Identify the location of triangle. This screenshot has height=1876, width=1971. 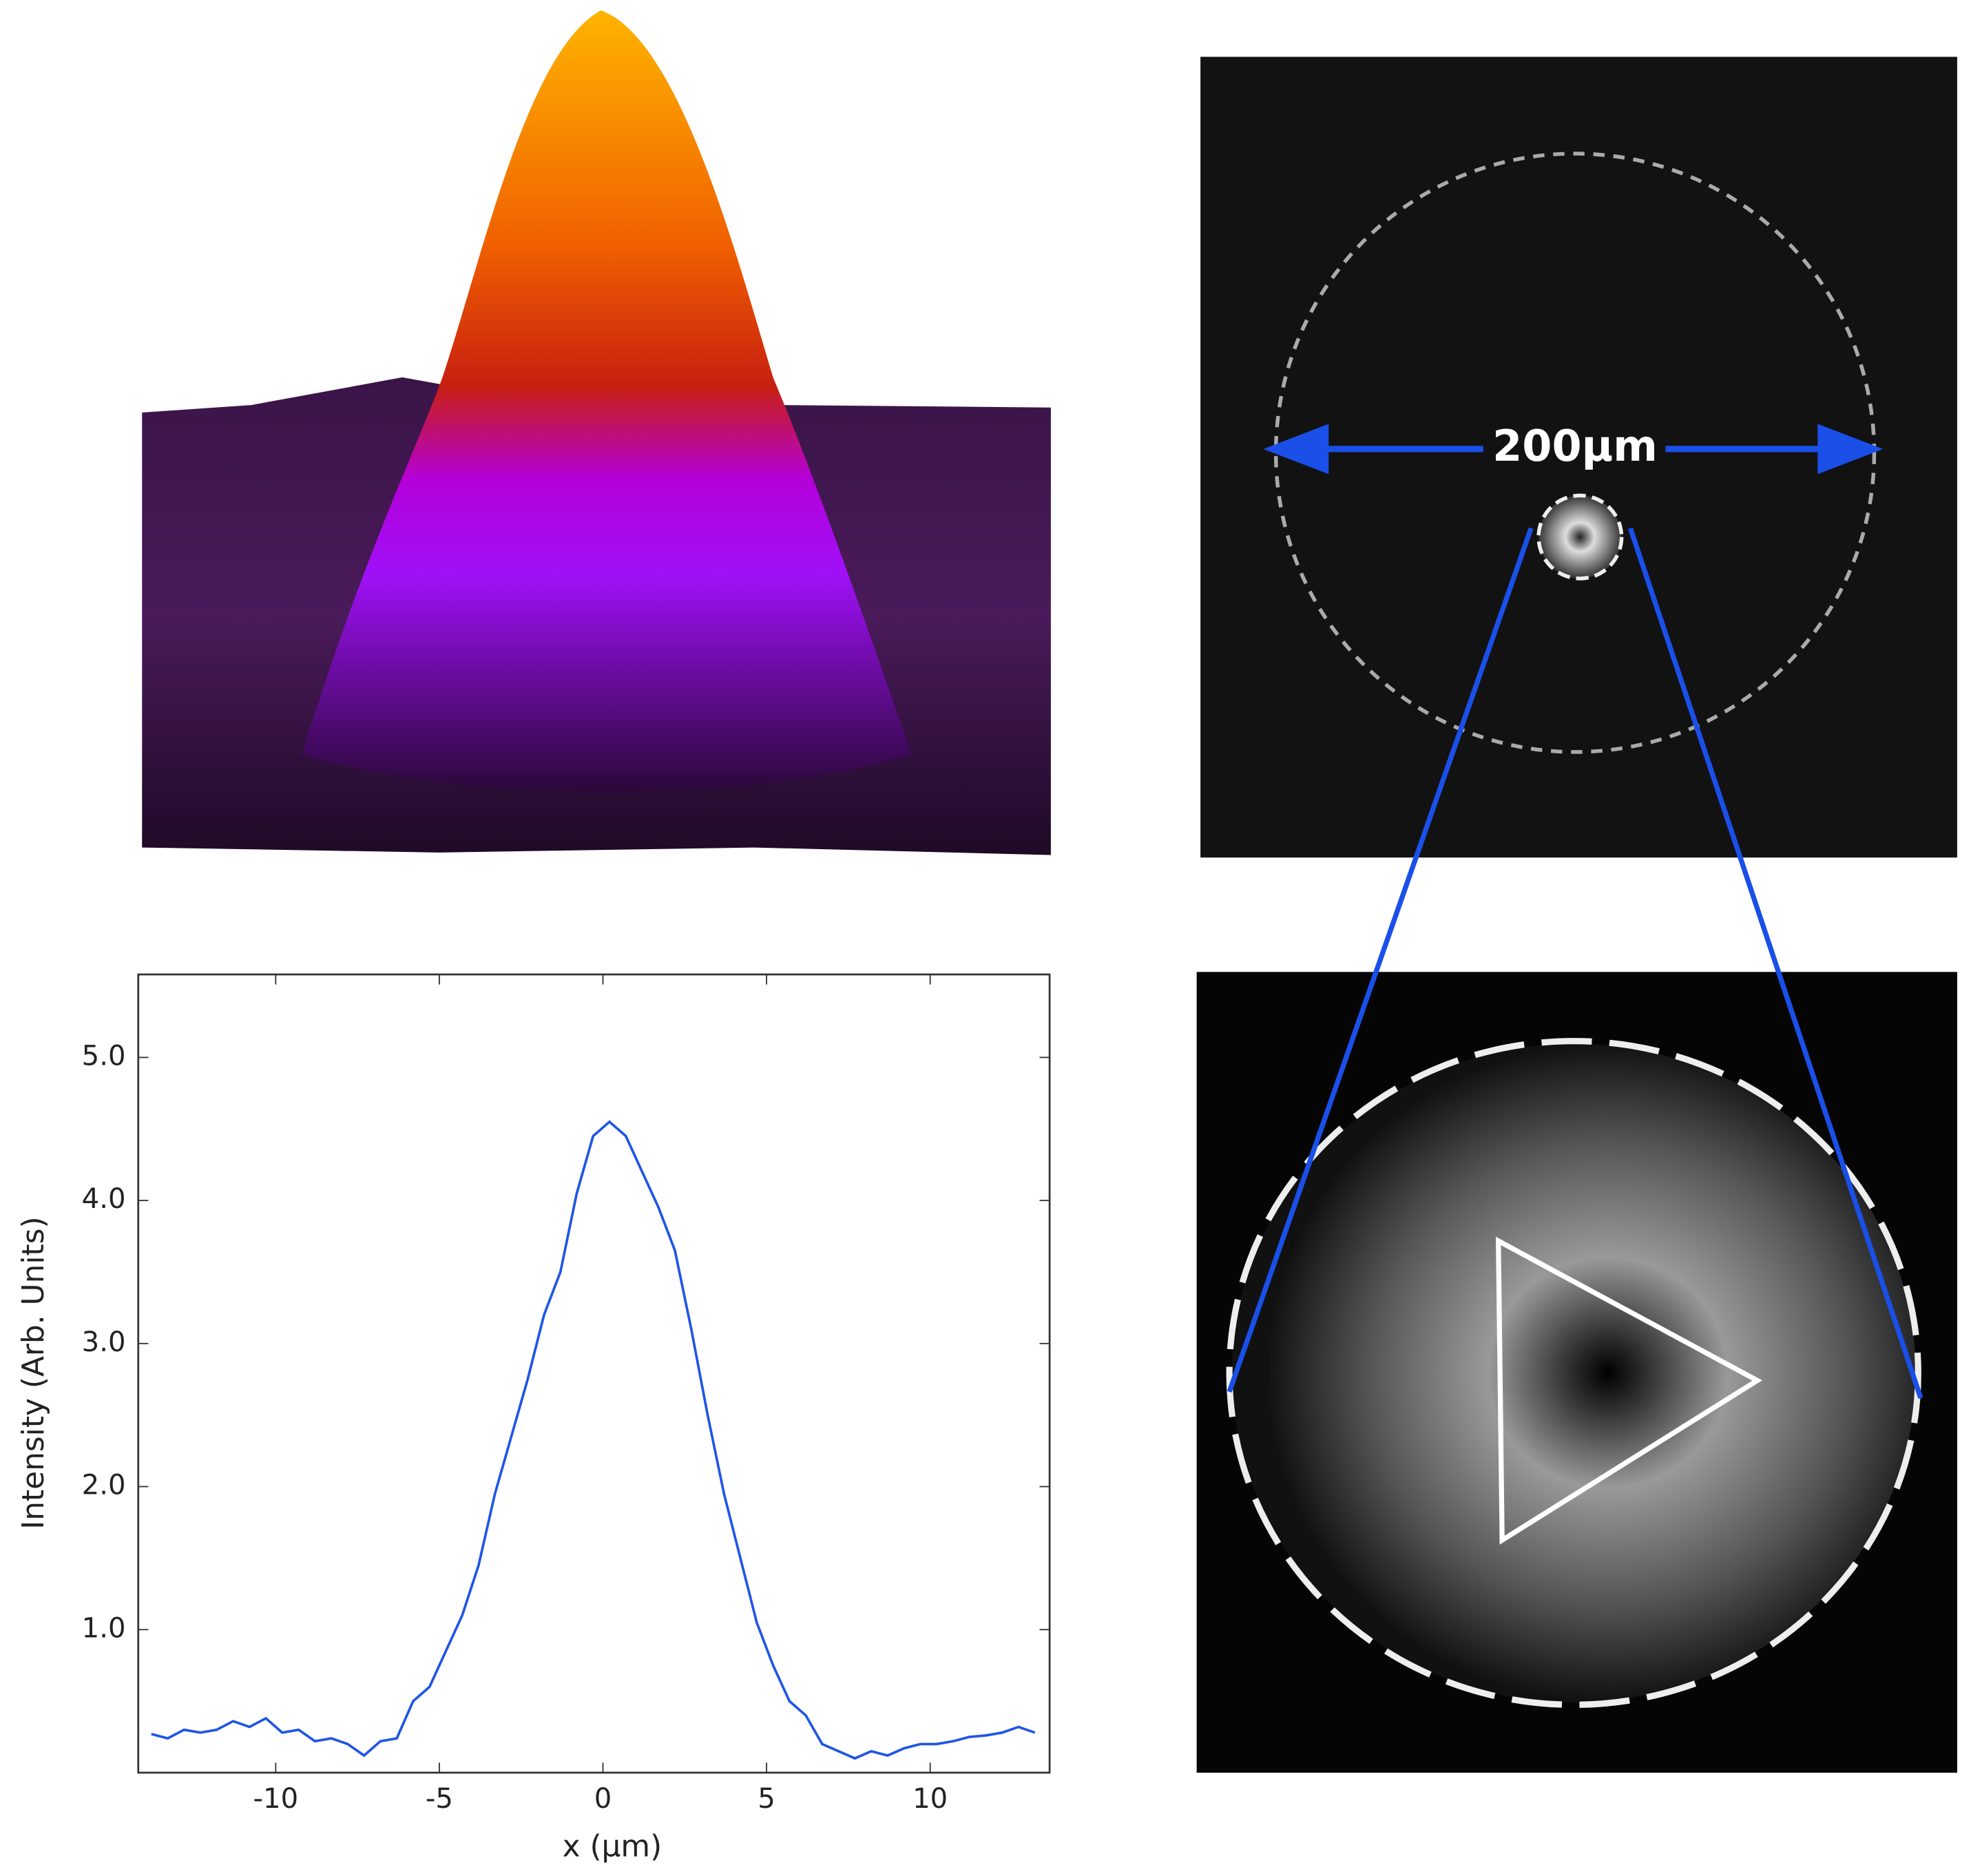
(1628, 1390).